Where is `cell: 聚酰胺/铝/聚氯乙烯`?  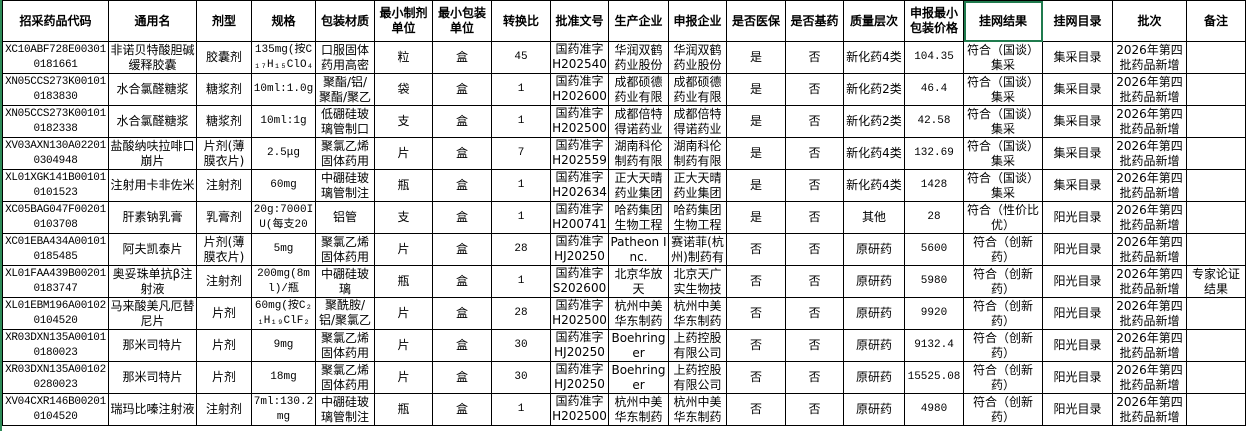
cell: 聚酰胺/铝/聚氯乙烯 is located at coordinates (345, 313).